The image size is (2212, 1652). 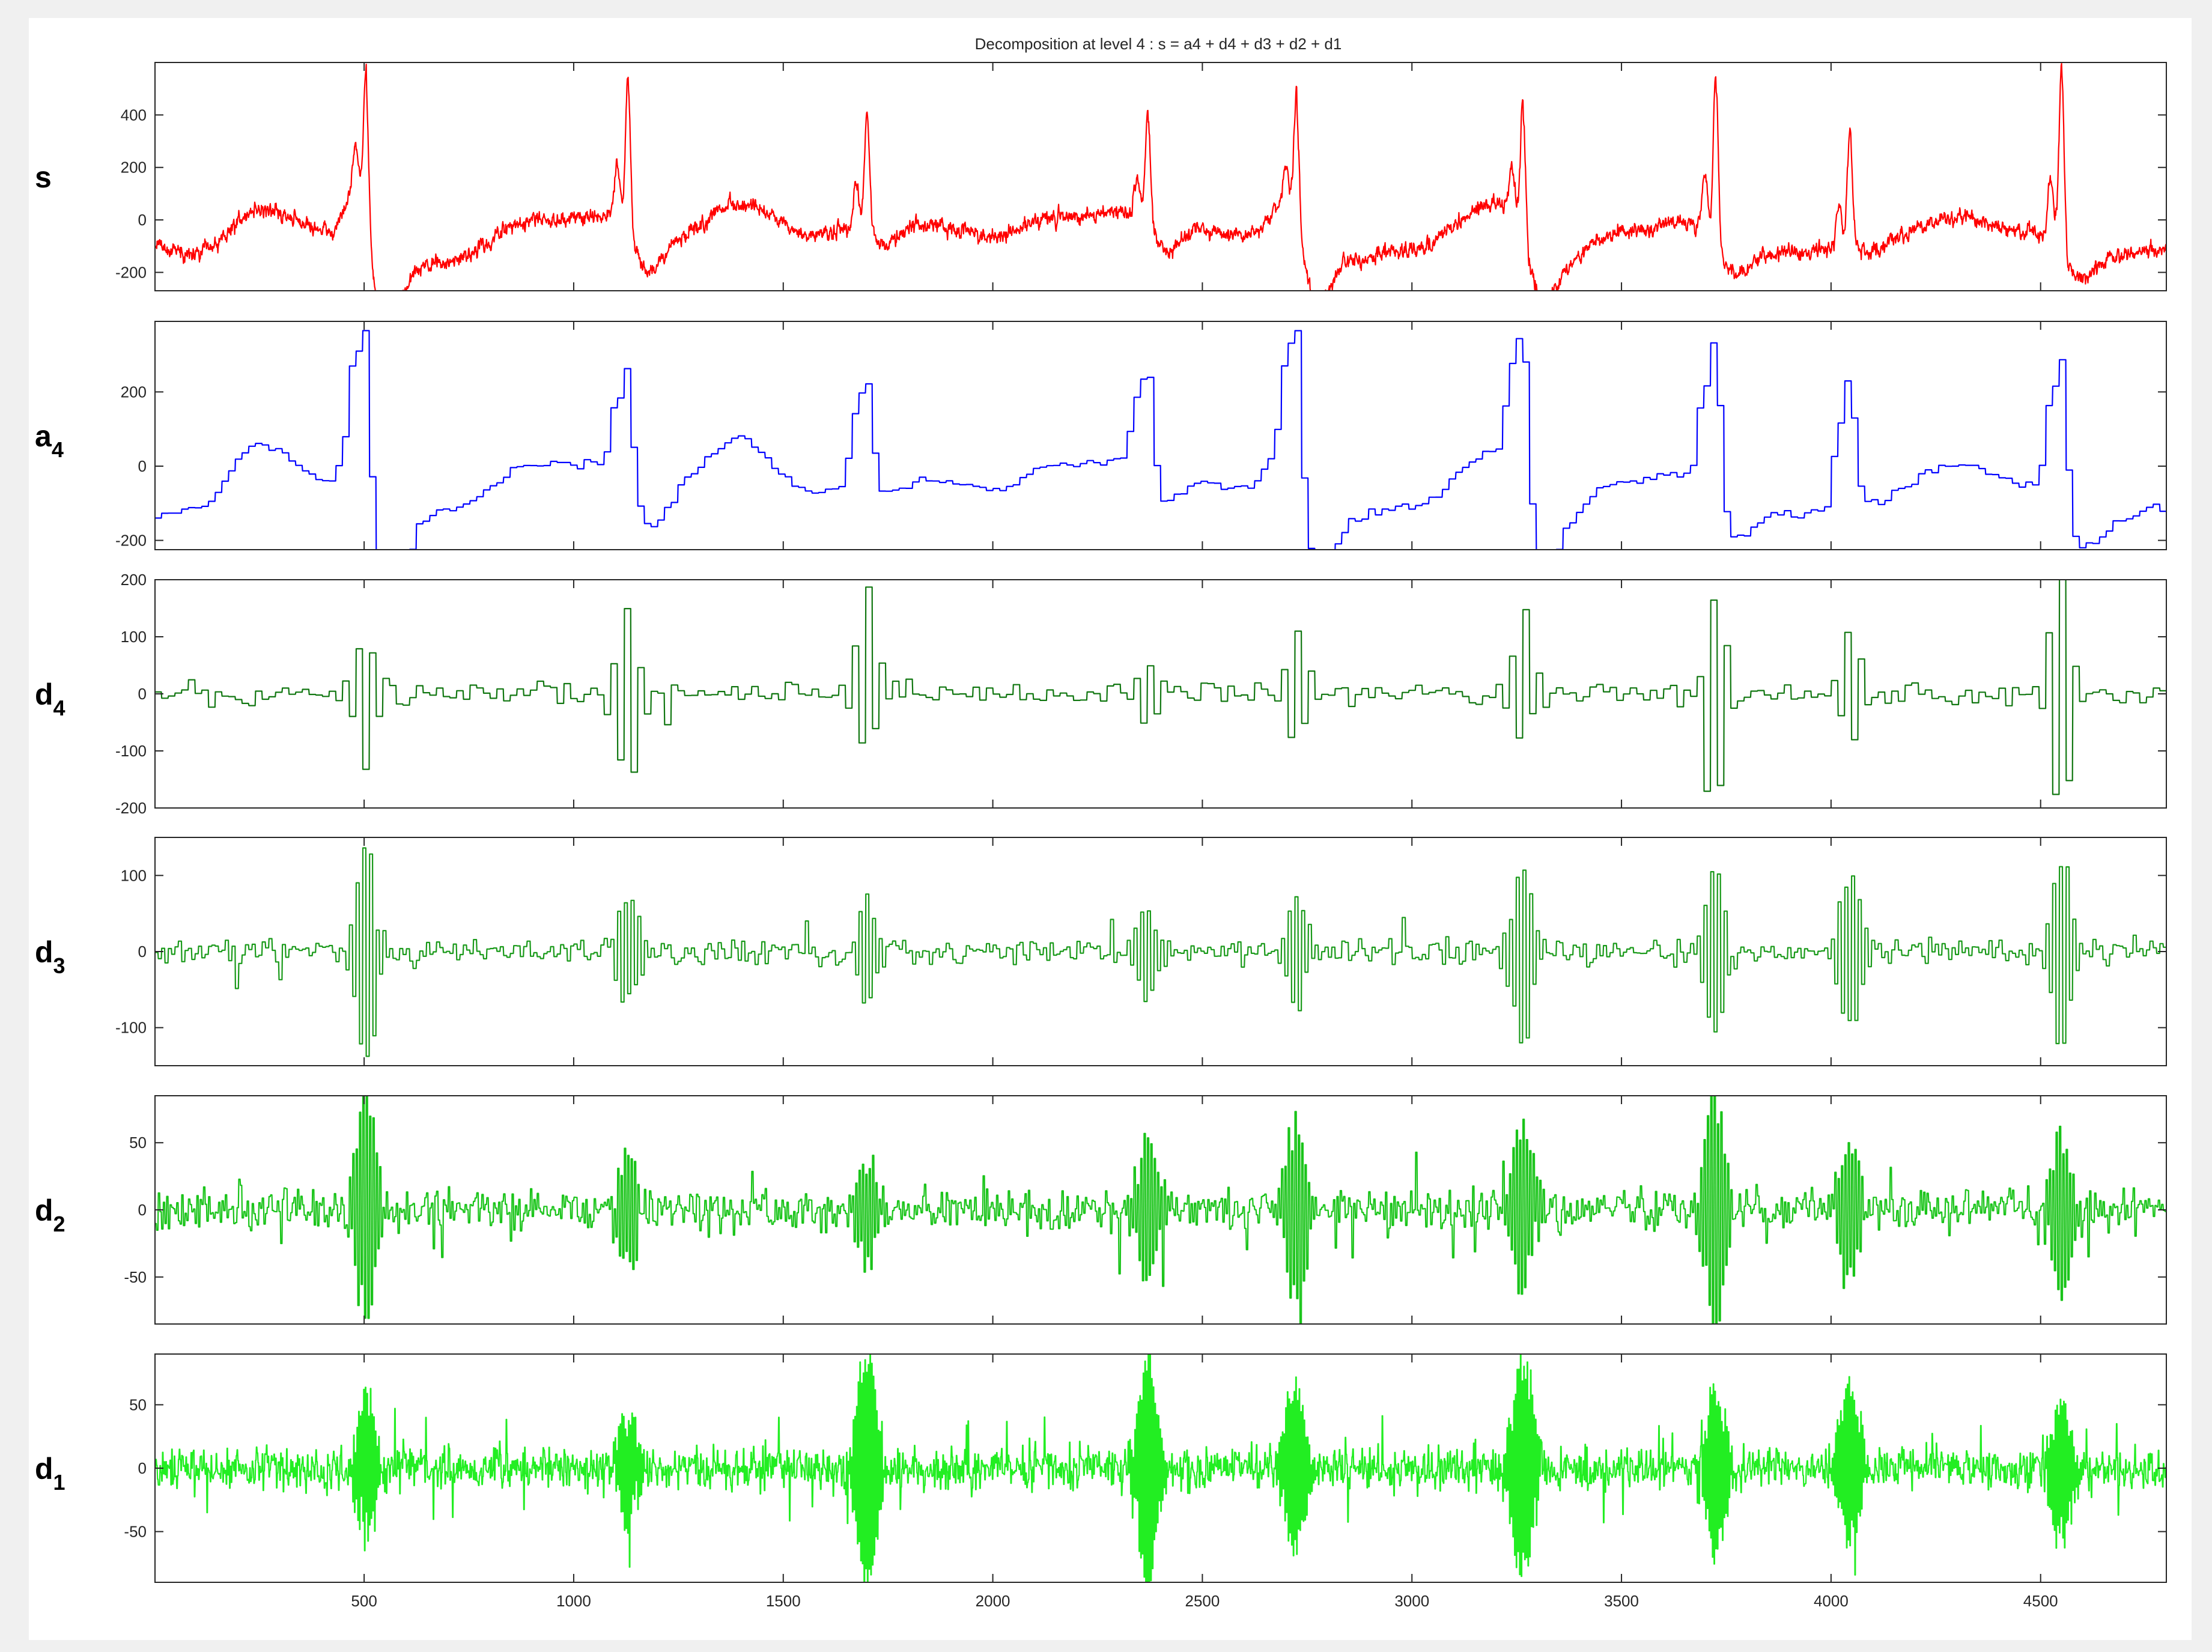 What do you see at coordinates (135, 1277) in the screenshot?
I see `y-tick-label-d2: -50` at bounding box center [135, 1277].